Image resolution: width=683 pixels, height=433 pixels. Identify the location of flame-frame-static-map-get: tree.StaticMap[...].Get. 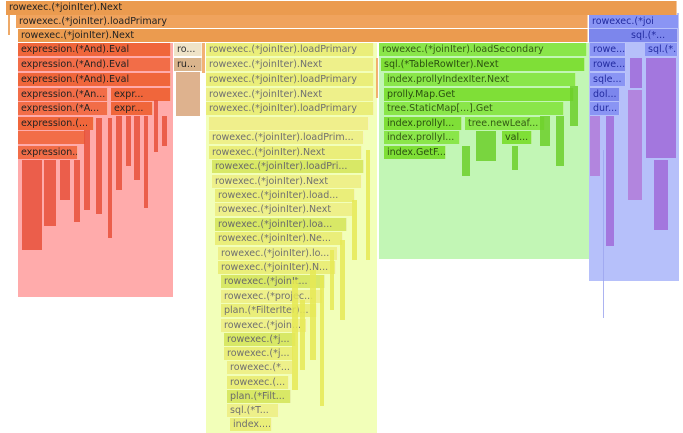
(474, 108).